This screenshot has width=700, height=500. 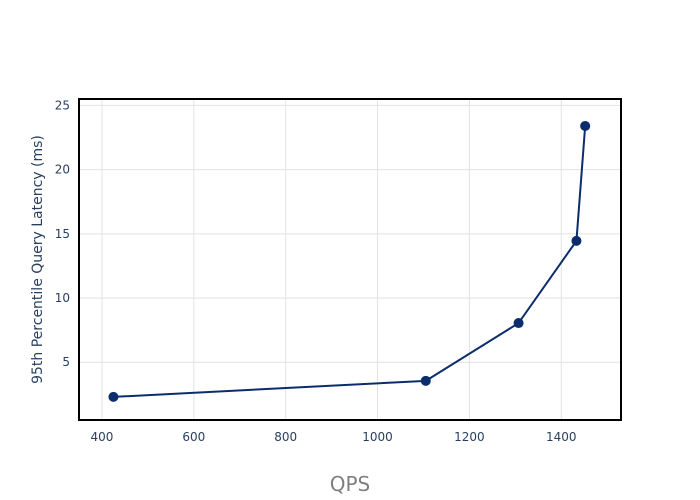 I want to click on x-tick-label: 1200, so click(x=469, y=437).